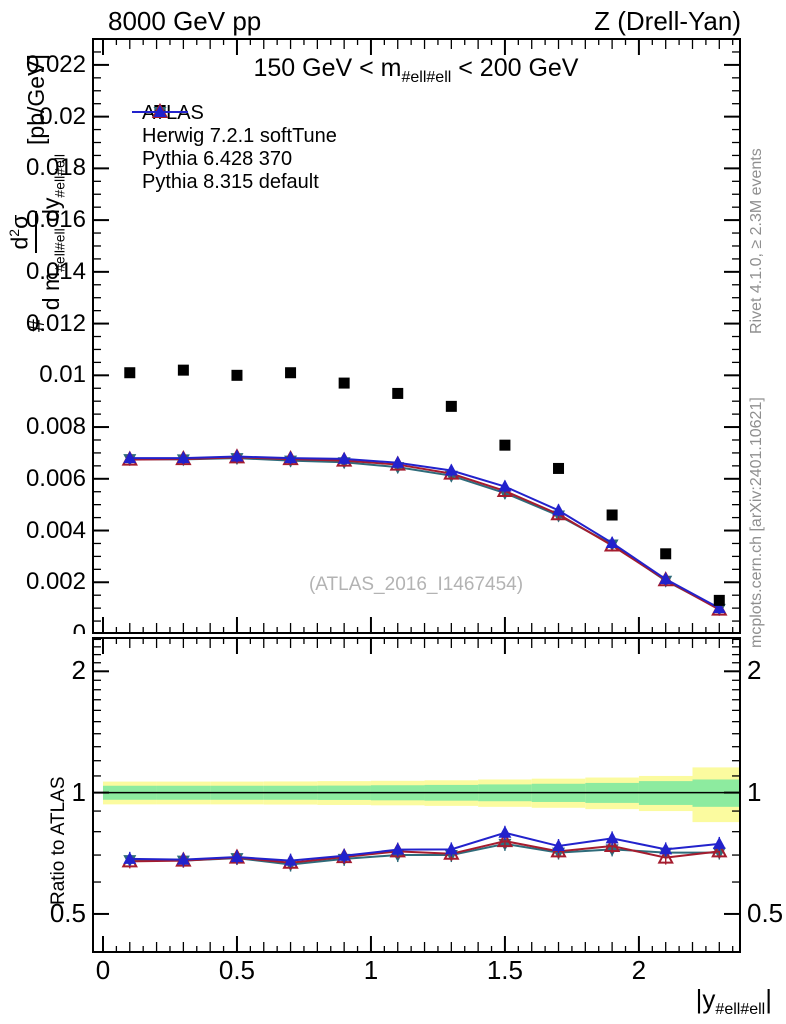 The width and height of the screenshot is (786, 1024). What do you see at coordinates (55, 582) in the screenshot?
I see `y-tick-label: 0.002` at bounding box center [55, 582].